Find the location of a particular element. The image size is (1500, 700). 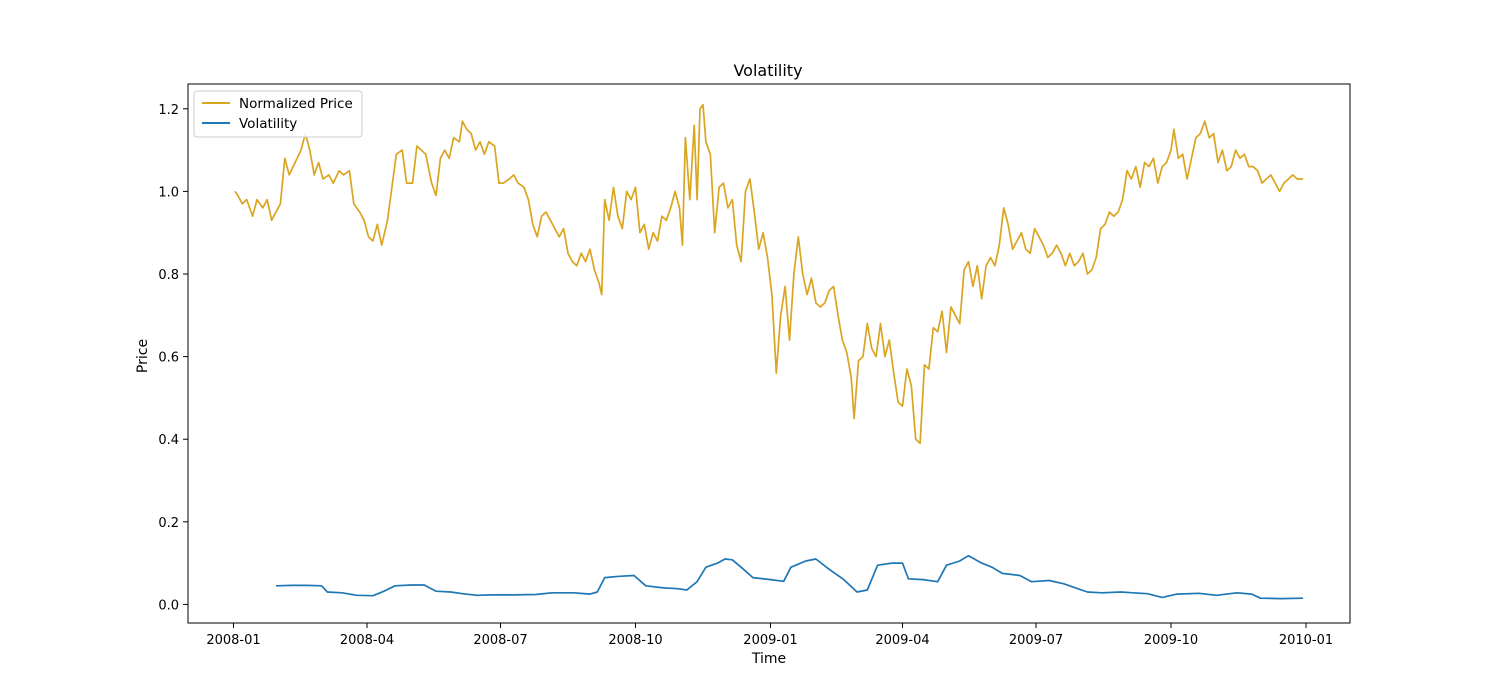

y-axis-ticks: 0.0 0.2 0.4 0.6 0.8 1.0 1.2 is located at coordinates (173, 358).